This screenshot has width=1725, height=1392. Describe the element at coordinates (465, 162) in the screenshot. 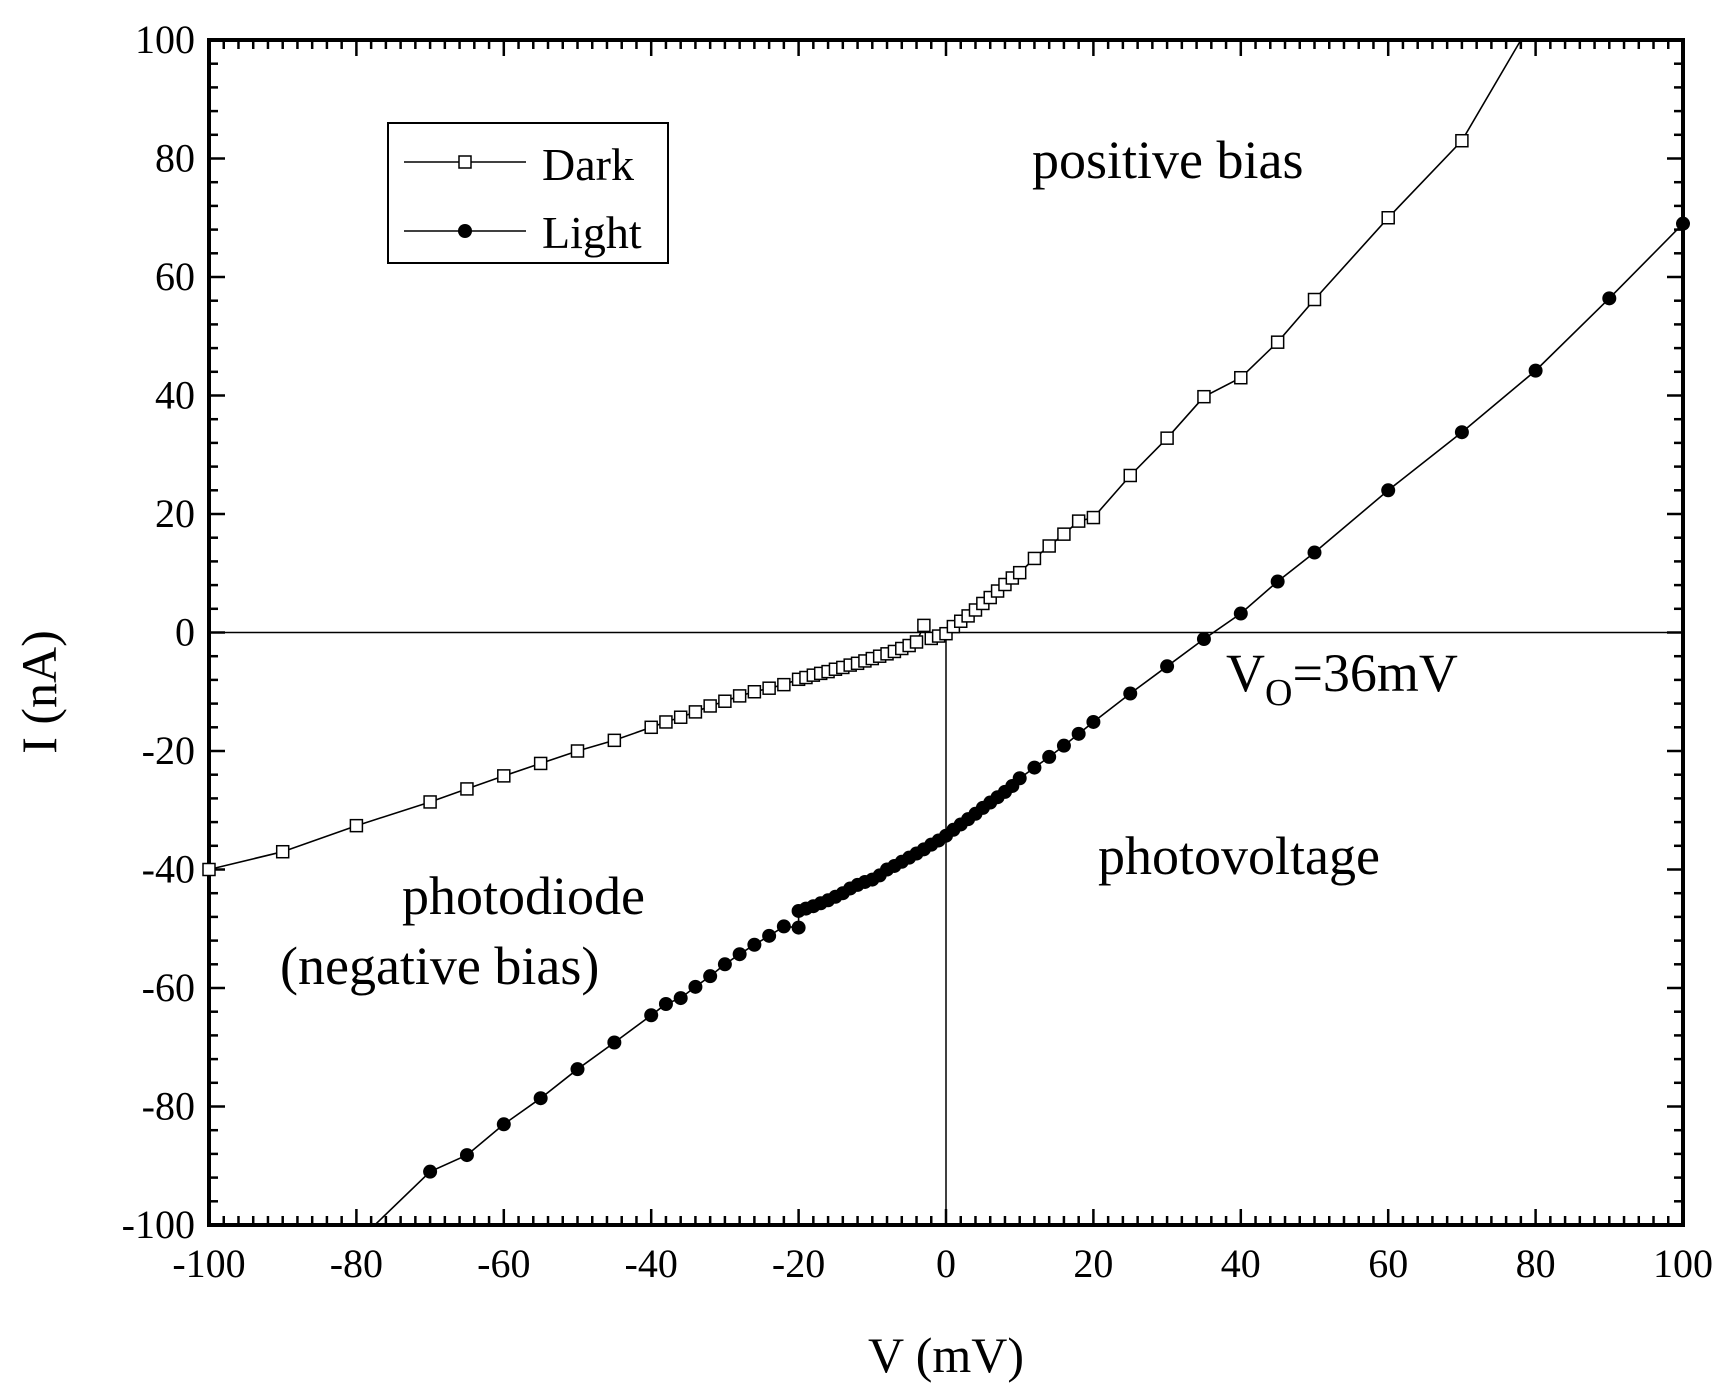

I see `legend-dark-marker` at that location.